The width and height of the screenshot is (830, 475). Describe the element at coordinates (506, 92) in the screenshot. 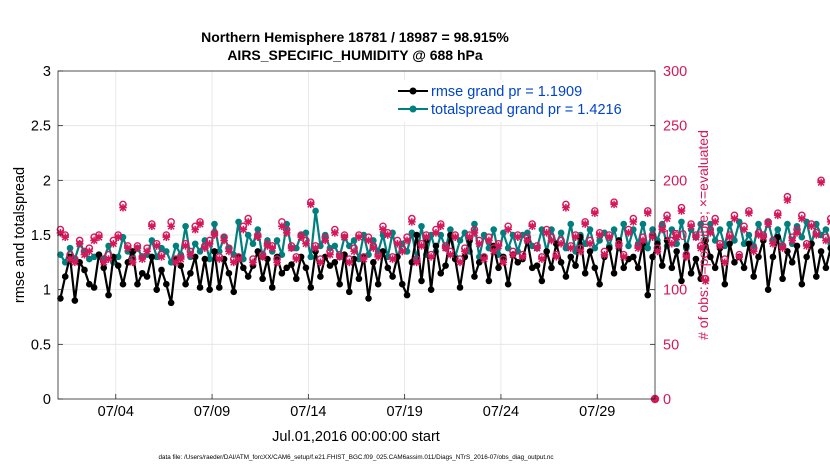

I see `legend-rmse-label: rmse grand pr = 1.1909` at that location.